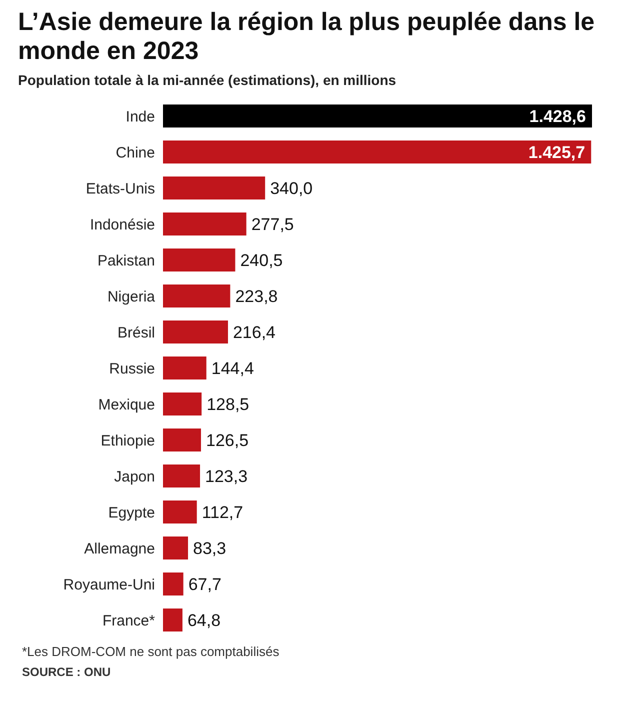  What do you see at coordinates (127, 441) in the screenshot?
I see `y-tick-label: Ethiopie` at bounding box center [127, 441].